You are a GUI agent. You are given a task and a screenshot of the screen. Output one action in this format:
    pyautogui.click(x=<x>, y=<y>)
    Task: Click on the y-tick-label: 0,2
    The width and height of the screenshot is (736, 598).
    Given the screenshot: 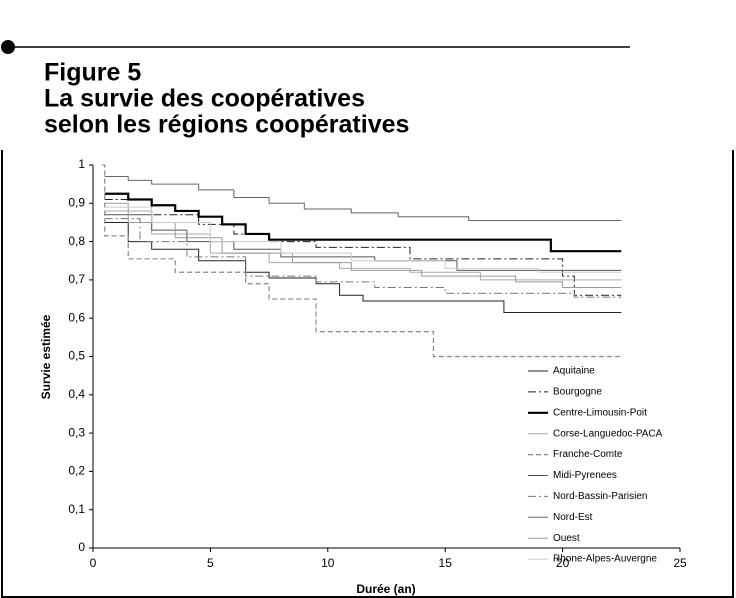 What is the action you would take?
    pyautogui.click(x=76, y=471)
    